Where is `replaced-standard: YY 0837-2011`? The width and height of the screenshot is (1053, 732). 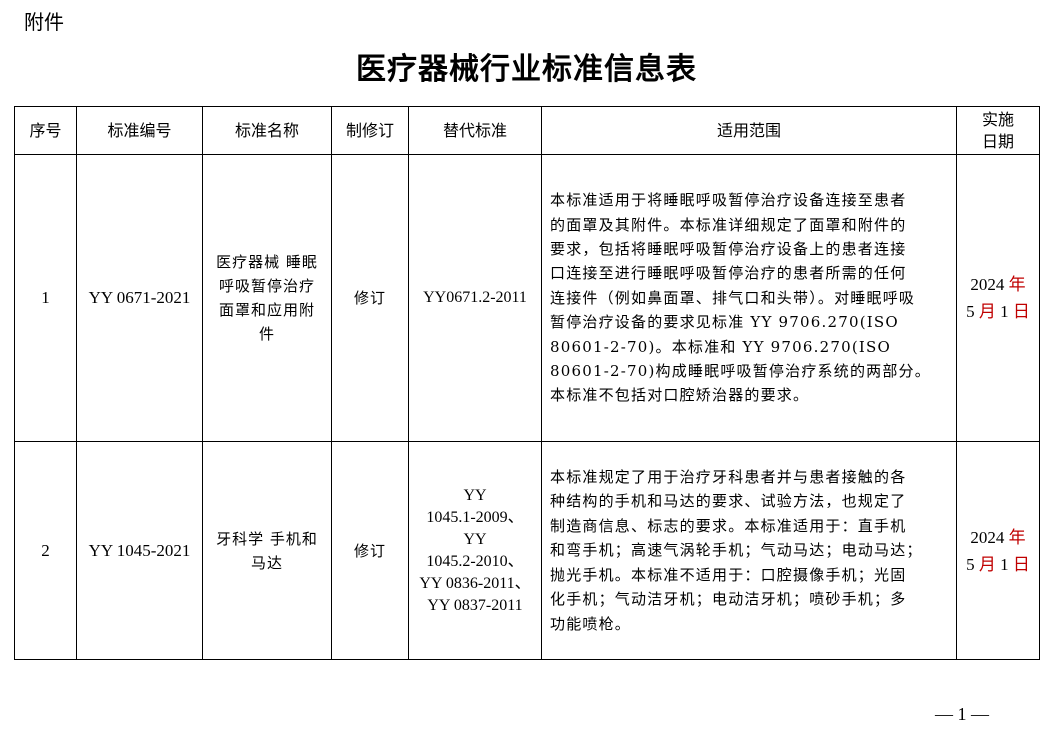
replaced-standard: YY 0837-2011 is located at coordinates (475, 605).